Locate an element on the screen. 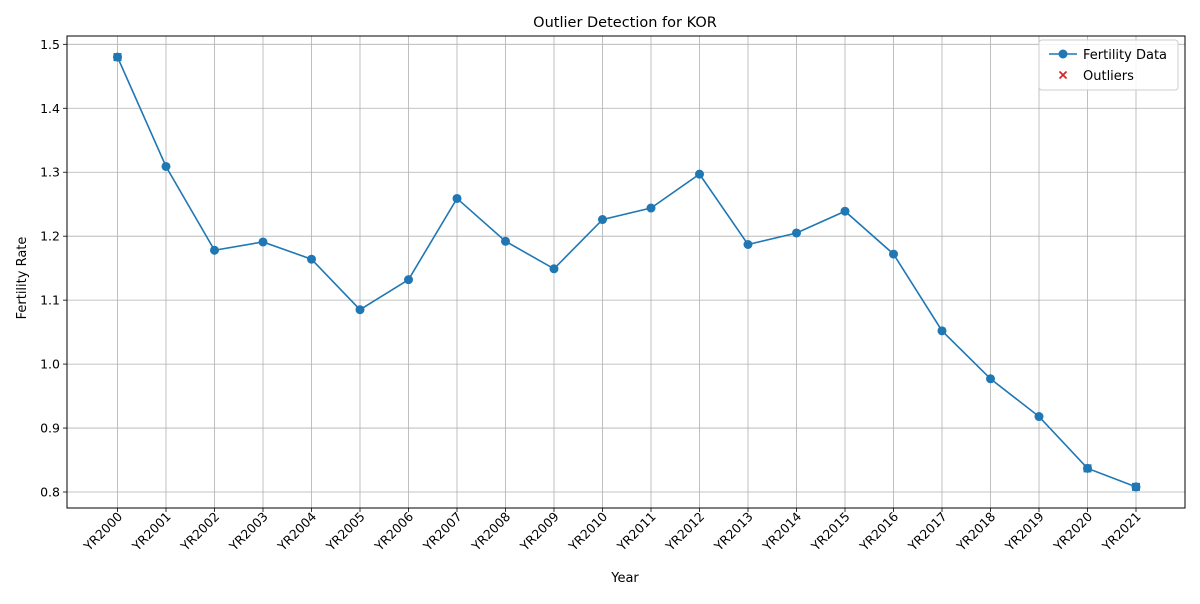  outlier-stroke is located at coordinates (1063, 75).